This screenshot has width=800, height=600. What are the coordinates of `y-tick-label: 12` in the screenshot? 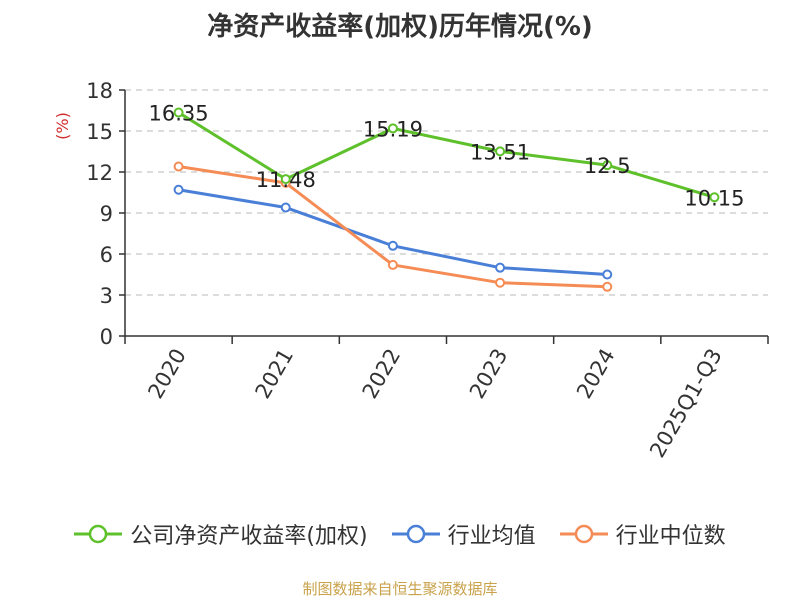 It's located at (99, 173).